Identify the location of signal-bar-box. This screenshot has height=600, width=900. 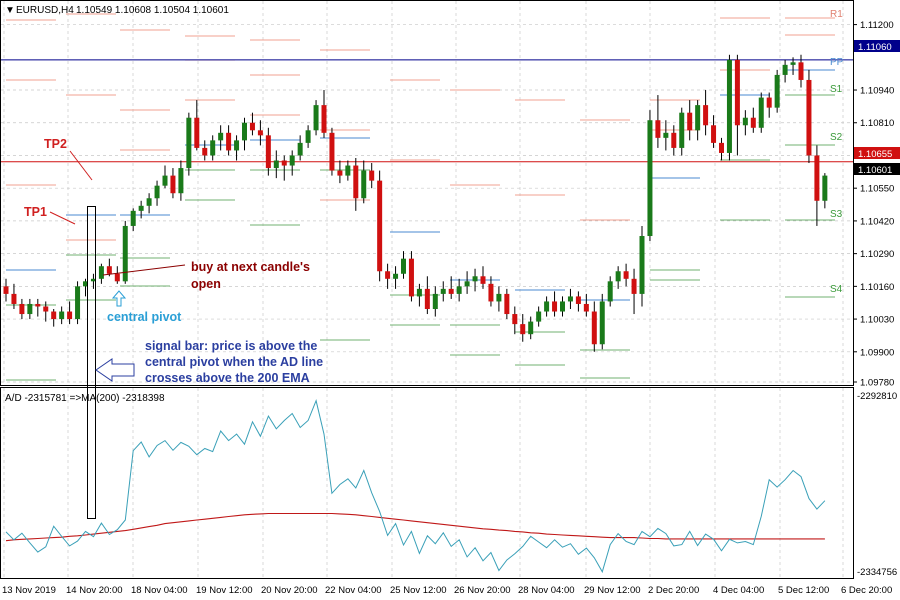
(91, 362).